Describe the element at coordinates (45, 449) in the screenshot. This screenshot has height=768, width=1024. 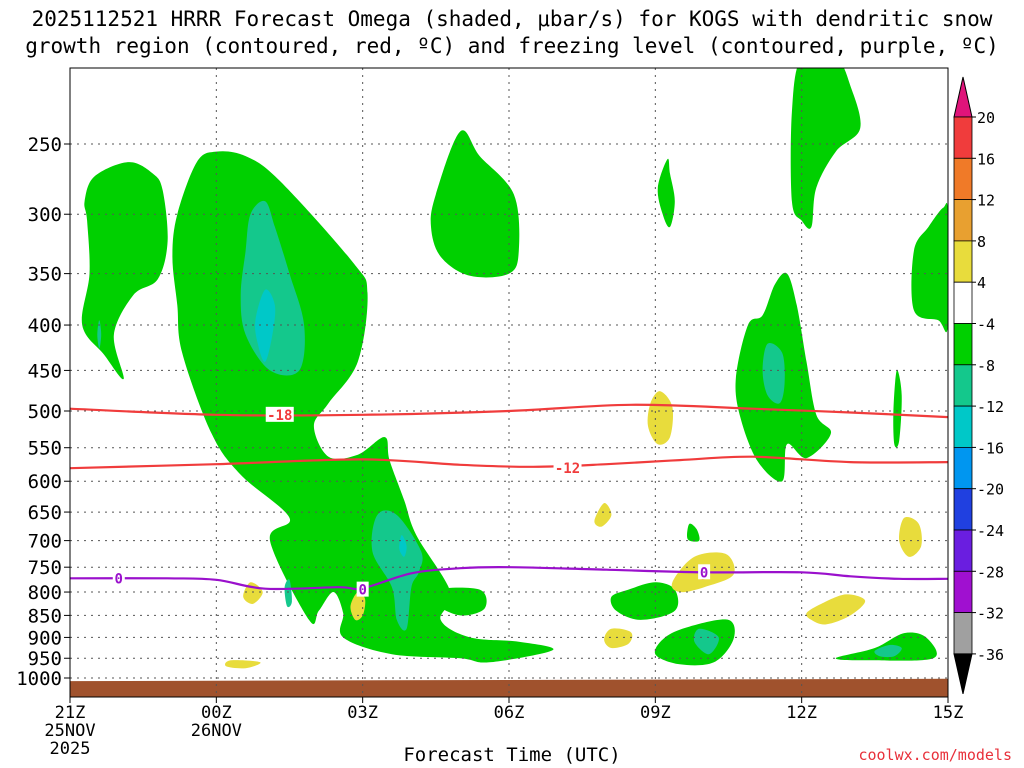
I see `y-tick-label-550: 550` at that location.